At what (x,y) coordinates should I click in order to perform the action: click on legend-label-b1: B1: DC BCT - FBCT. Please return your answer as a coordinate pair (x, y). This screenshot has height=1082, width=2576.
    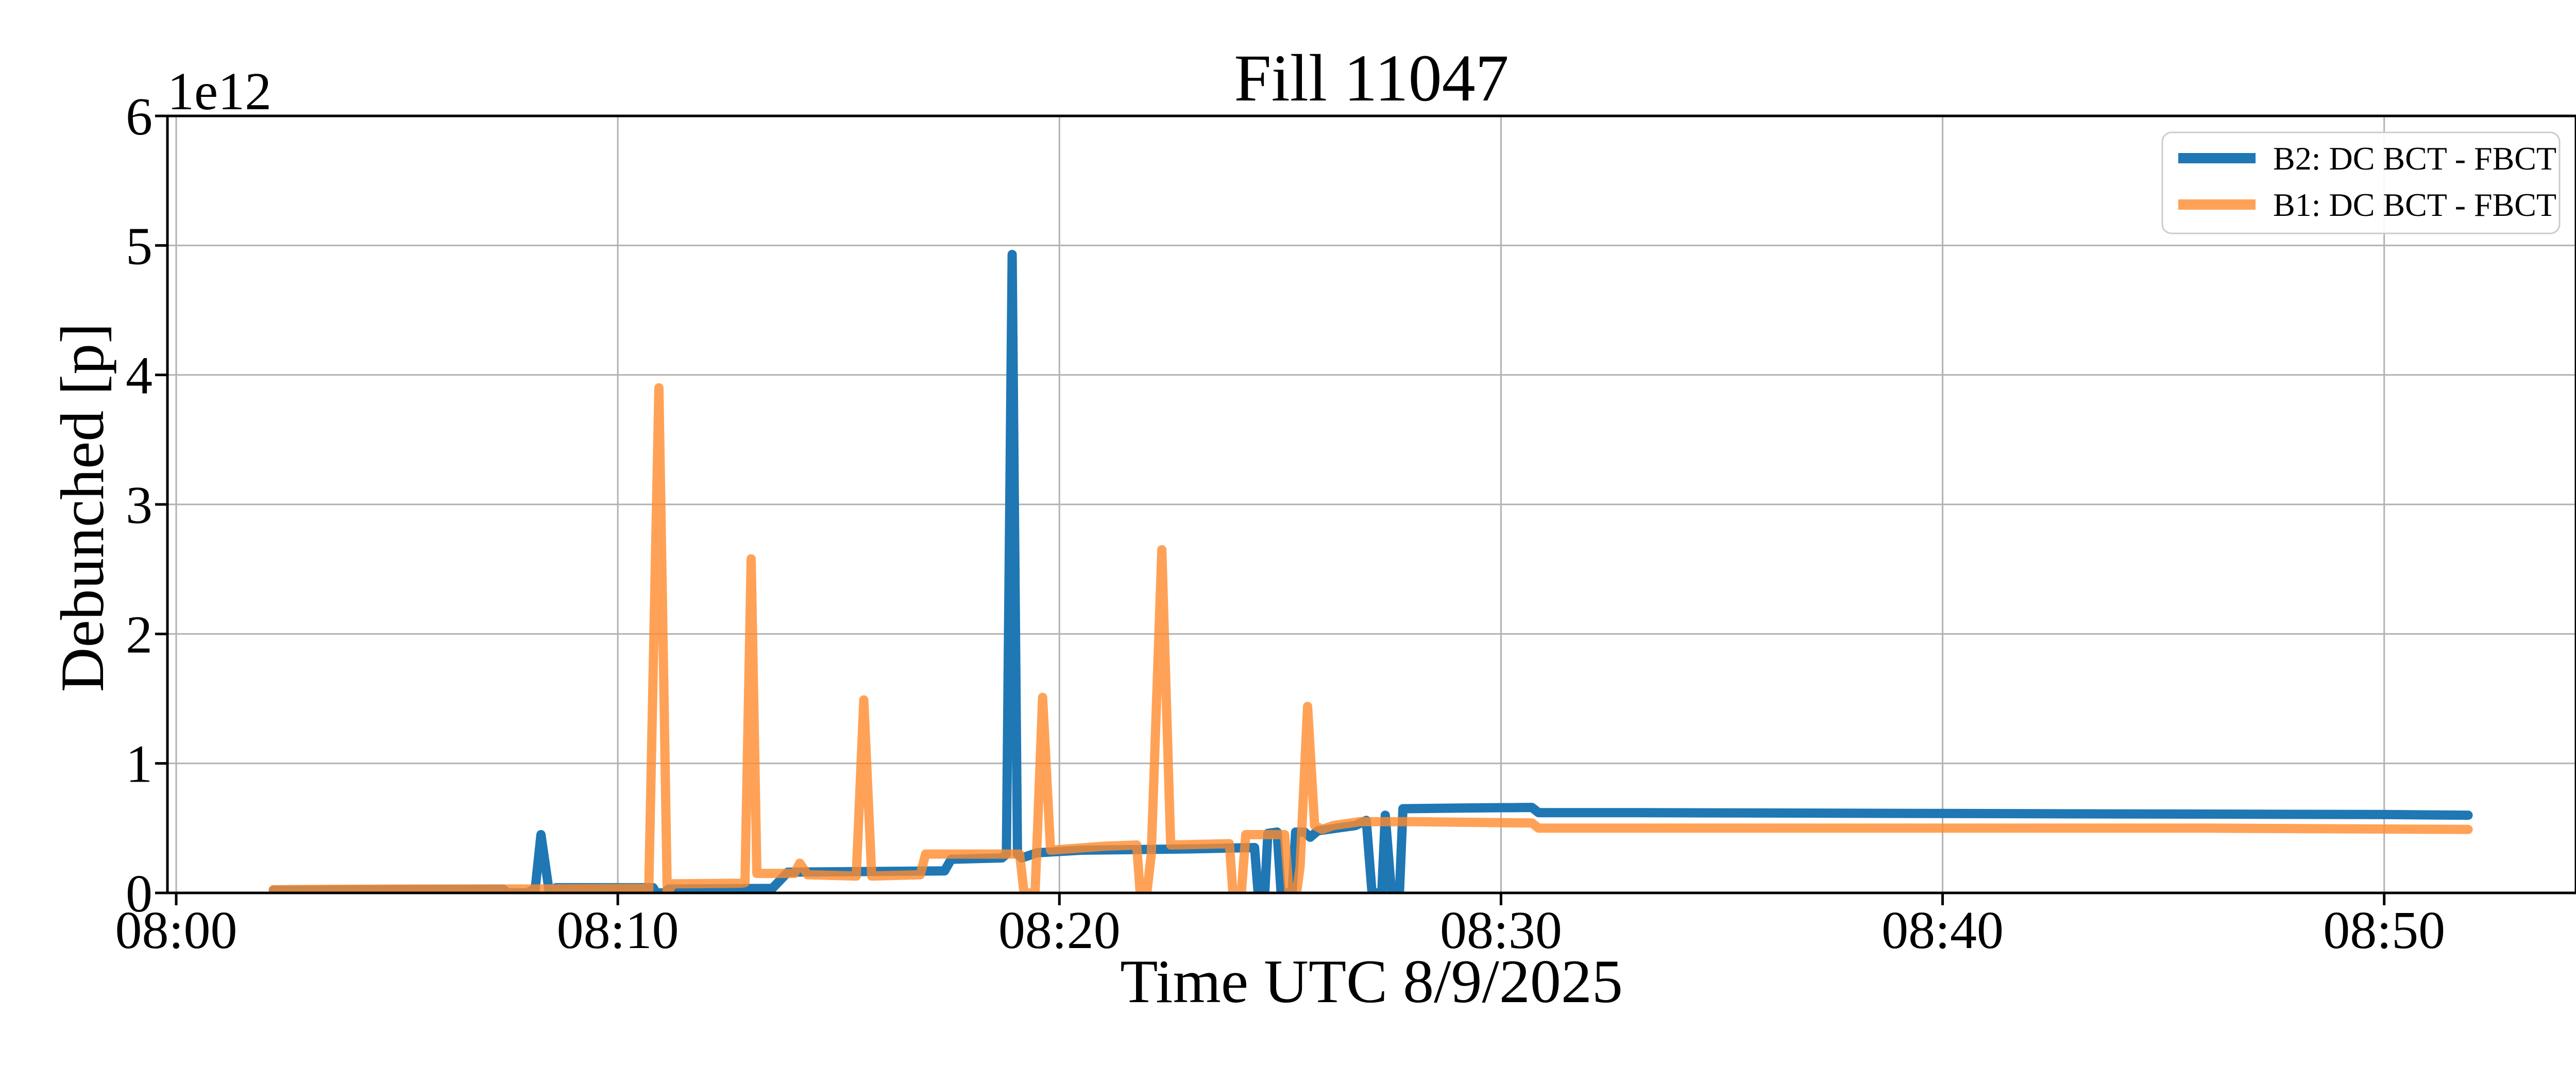
    Looking at the image, I should click on (2414, 205).